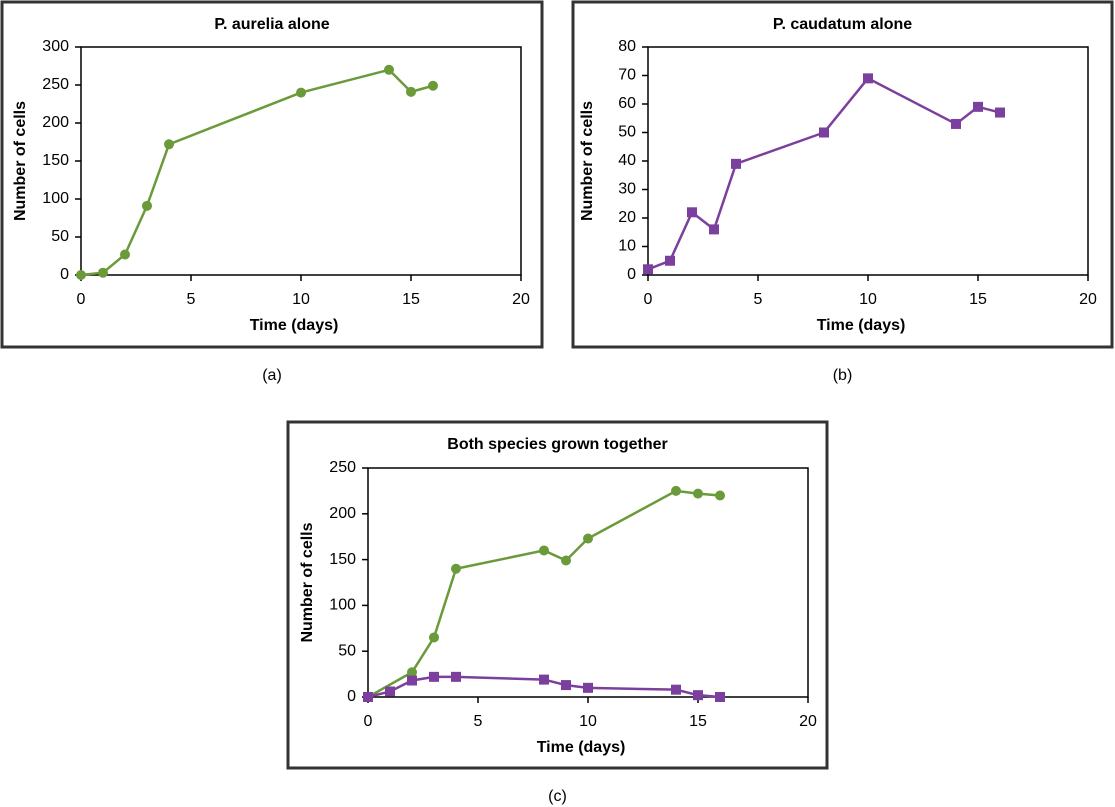 The image size is (1115, 807). I want to click on caption: (c), so click(557, 796).